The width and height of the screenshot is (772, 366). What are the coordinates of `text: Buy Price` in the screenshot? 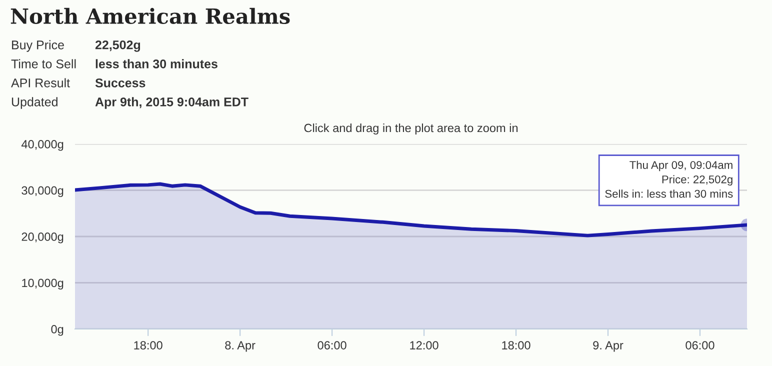 It's located at (38, 46).